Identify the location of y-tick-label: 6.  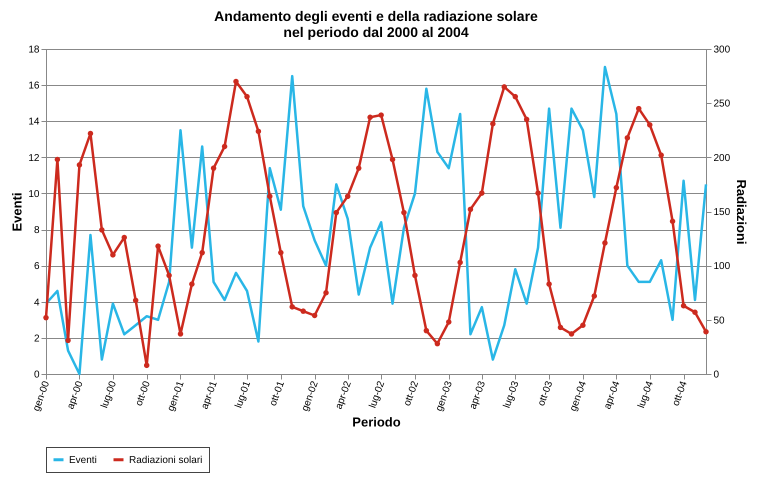
(37, 266).